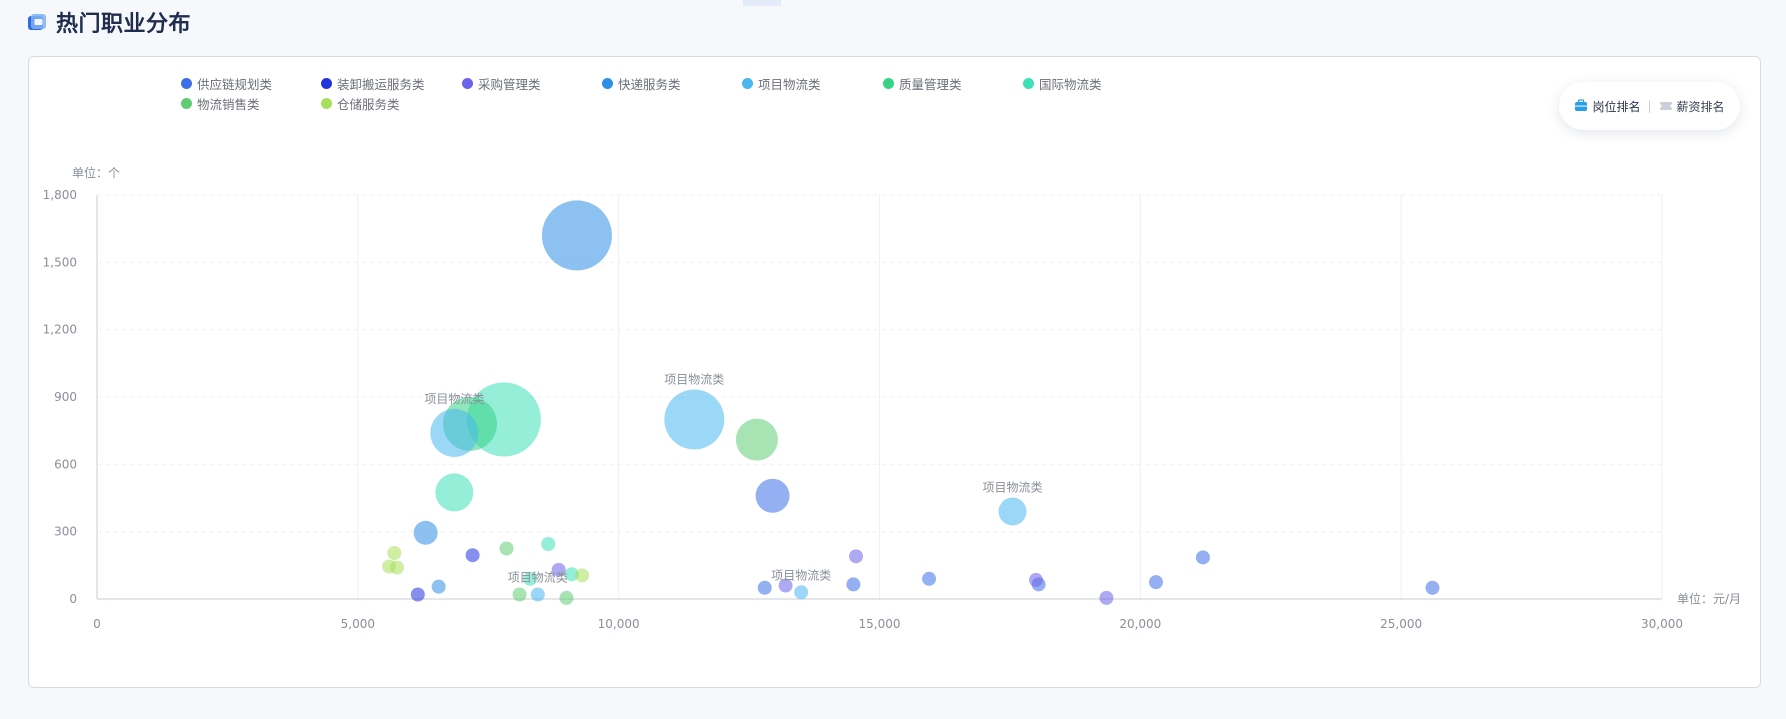 The width and height of the screenshot is (1786, 719). What do you see at coordinates (1401, 624) in the screenshot?
I see `x-tick-label: 25,000` at bounding box center [1401, 624].